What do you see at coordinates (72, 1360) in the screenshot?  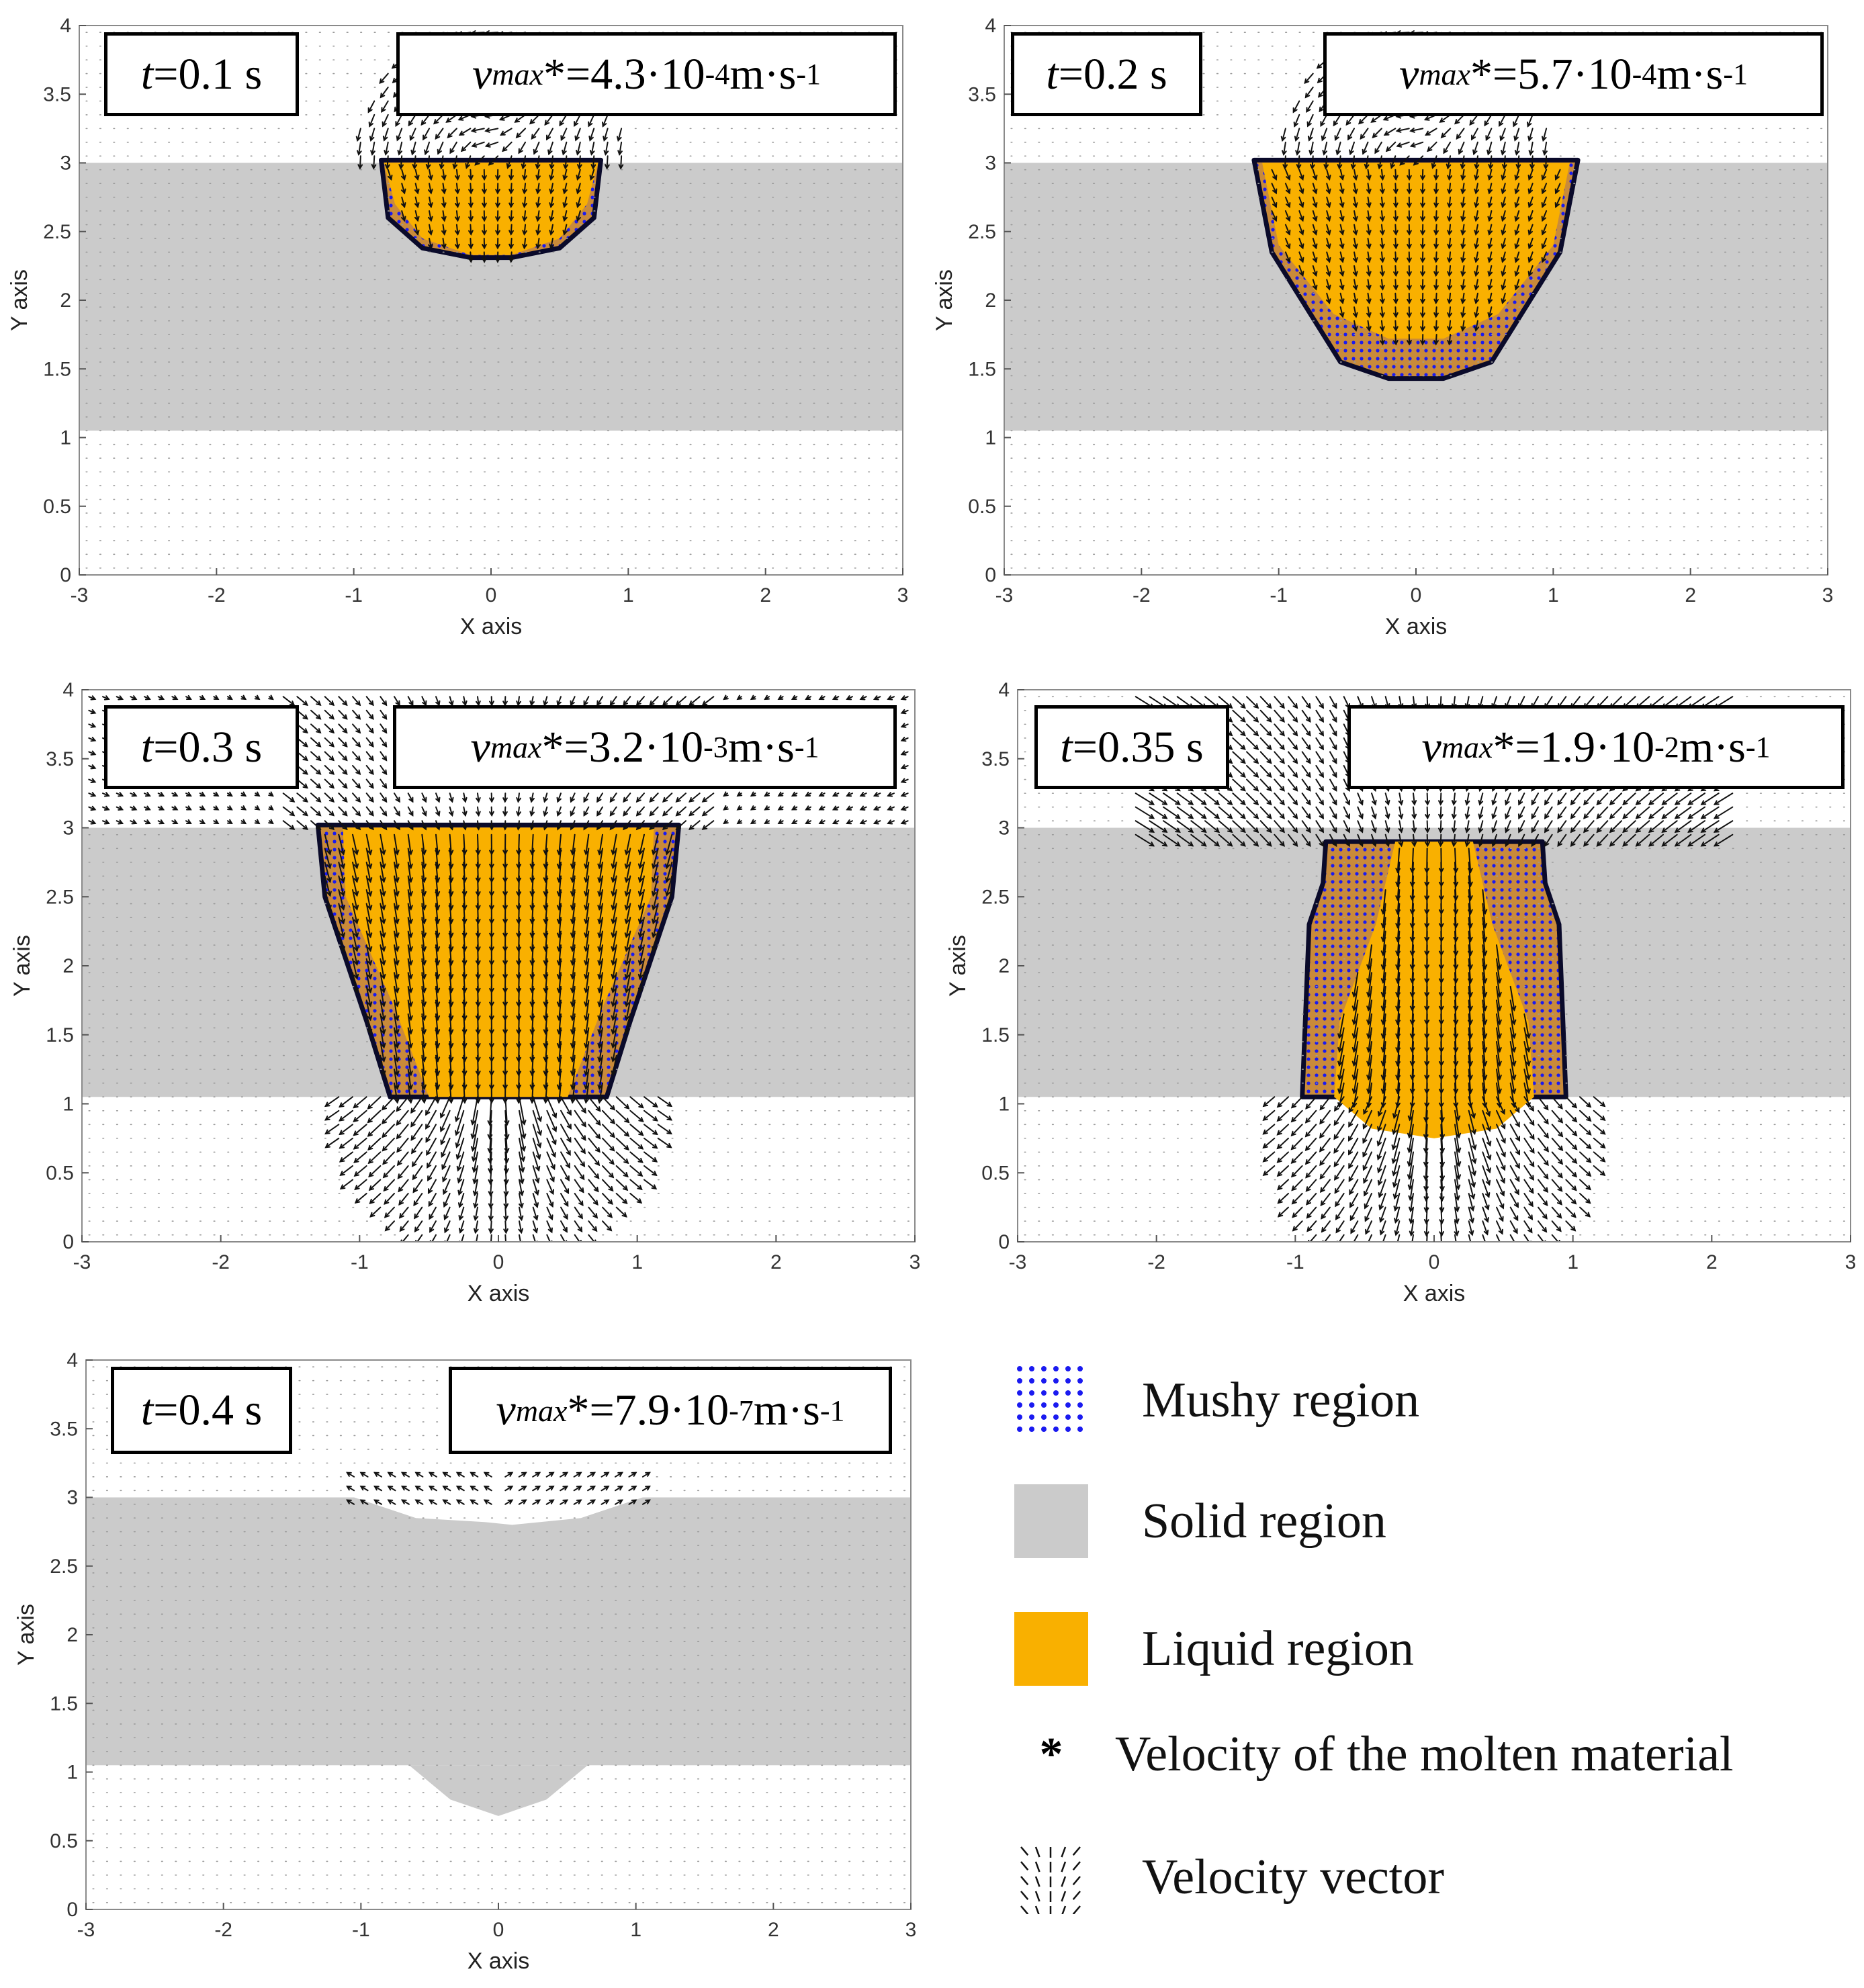 I see `y-tick-label: 4` at bounding box center [72, 1360].